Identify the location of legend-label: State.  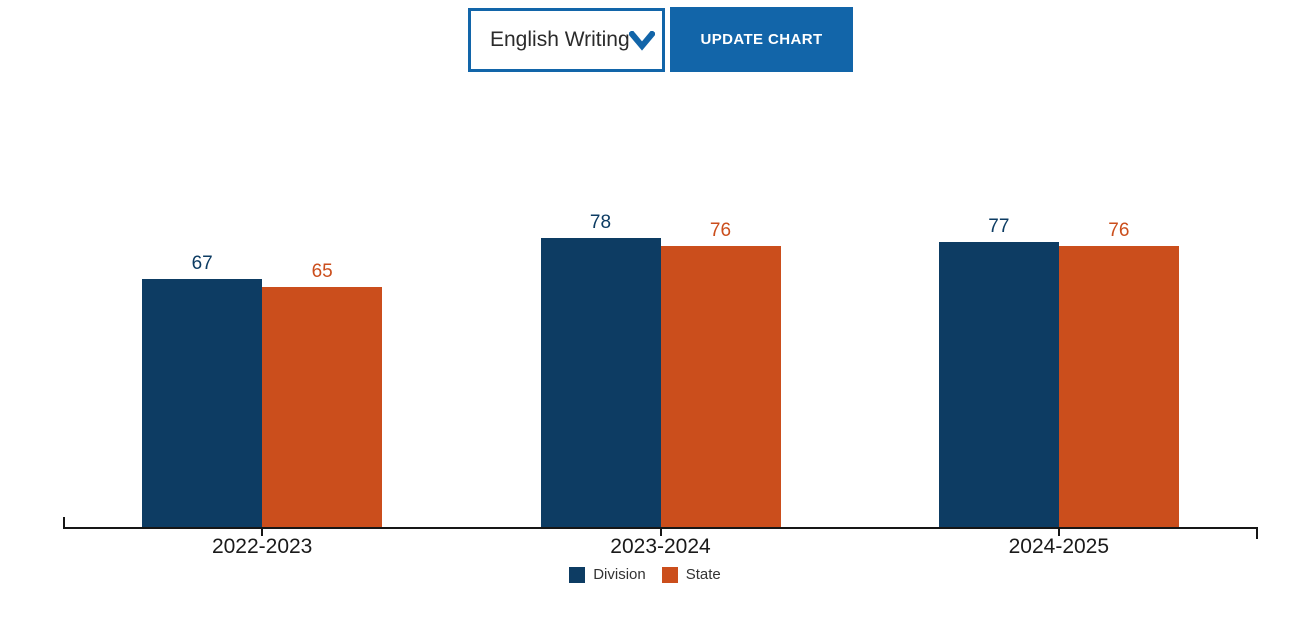
(703, 574).